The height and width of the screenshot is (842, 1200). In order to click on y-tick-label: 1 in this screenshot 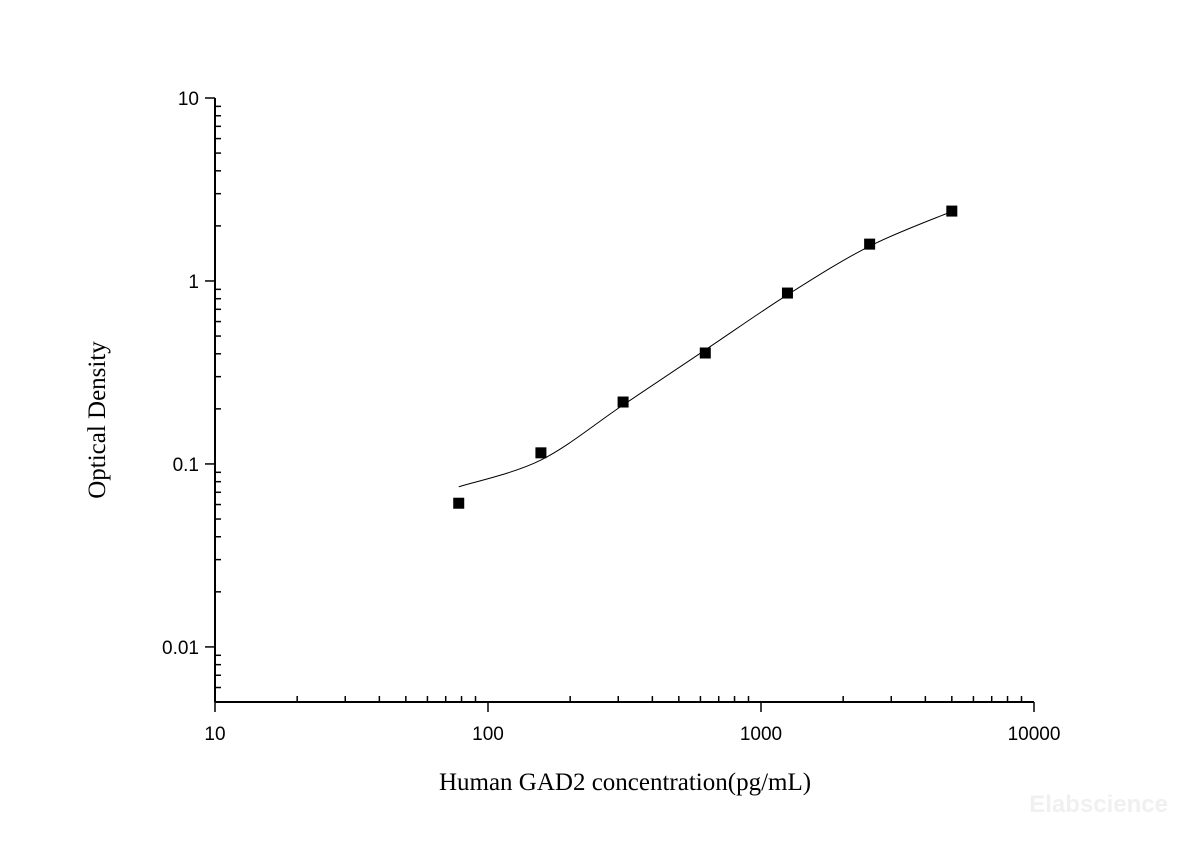, I will do `click(193, 282)`.